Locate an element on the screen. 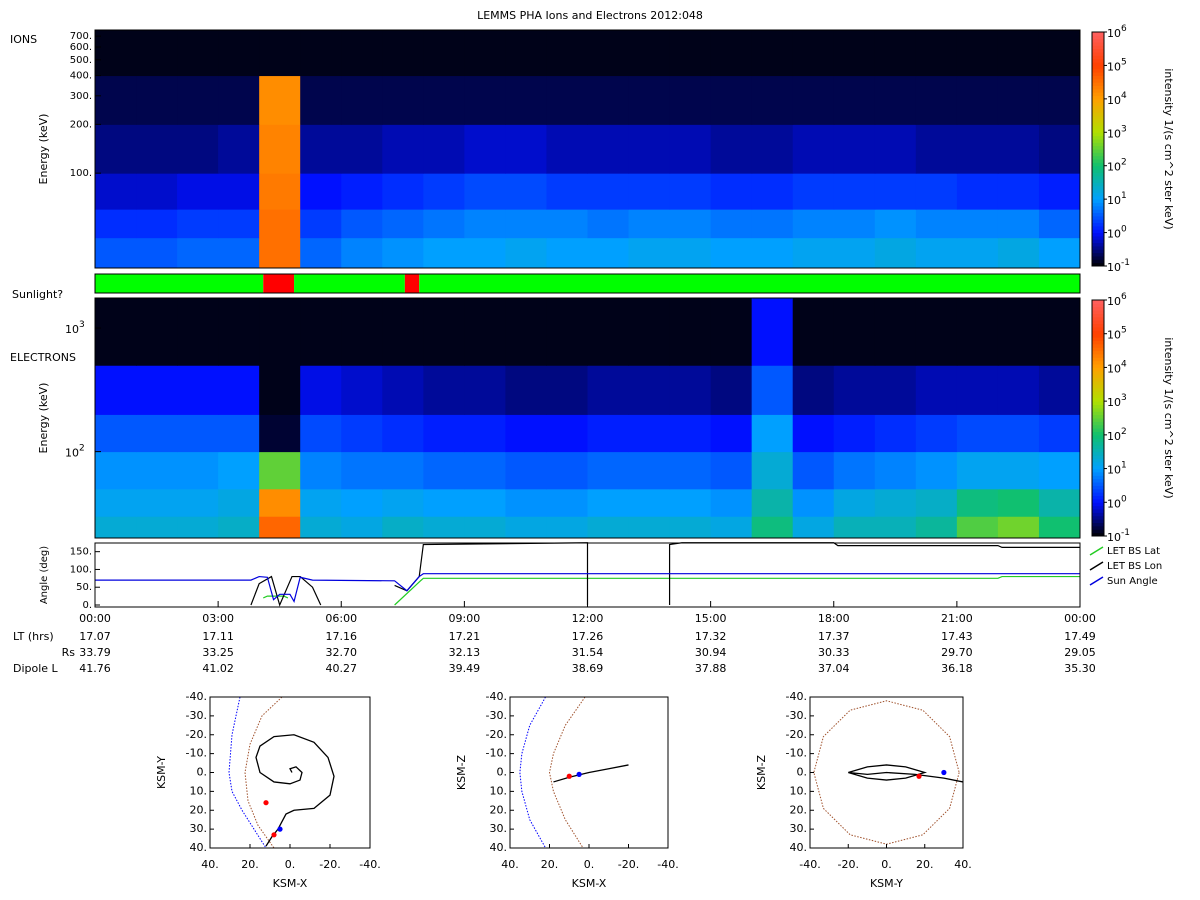 The height and width of the screenshot is (900, 1200). panel-label: ELECTRONS is located at coordinates (43, 357).